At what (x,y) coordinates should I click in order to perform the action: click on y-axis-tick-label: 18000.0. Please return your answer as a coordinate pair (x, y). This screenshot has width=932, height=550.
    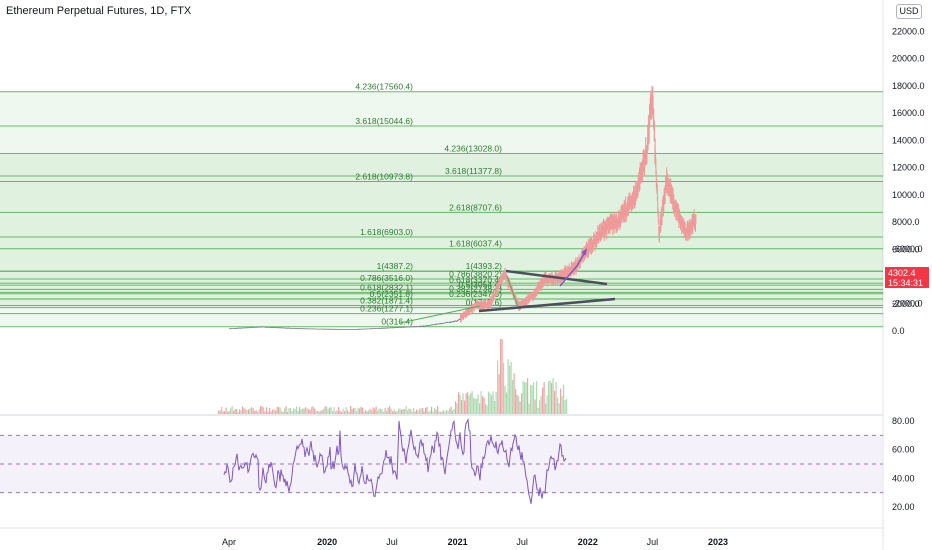
    Looking at the image, I should click on (908, 86).